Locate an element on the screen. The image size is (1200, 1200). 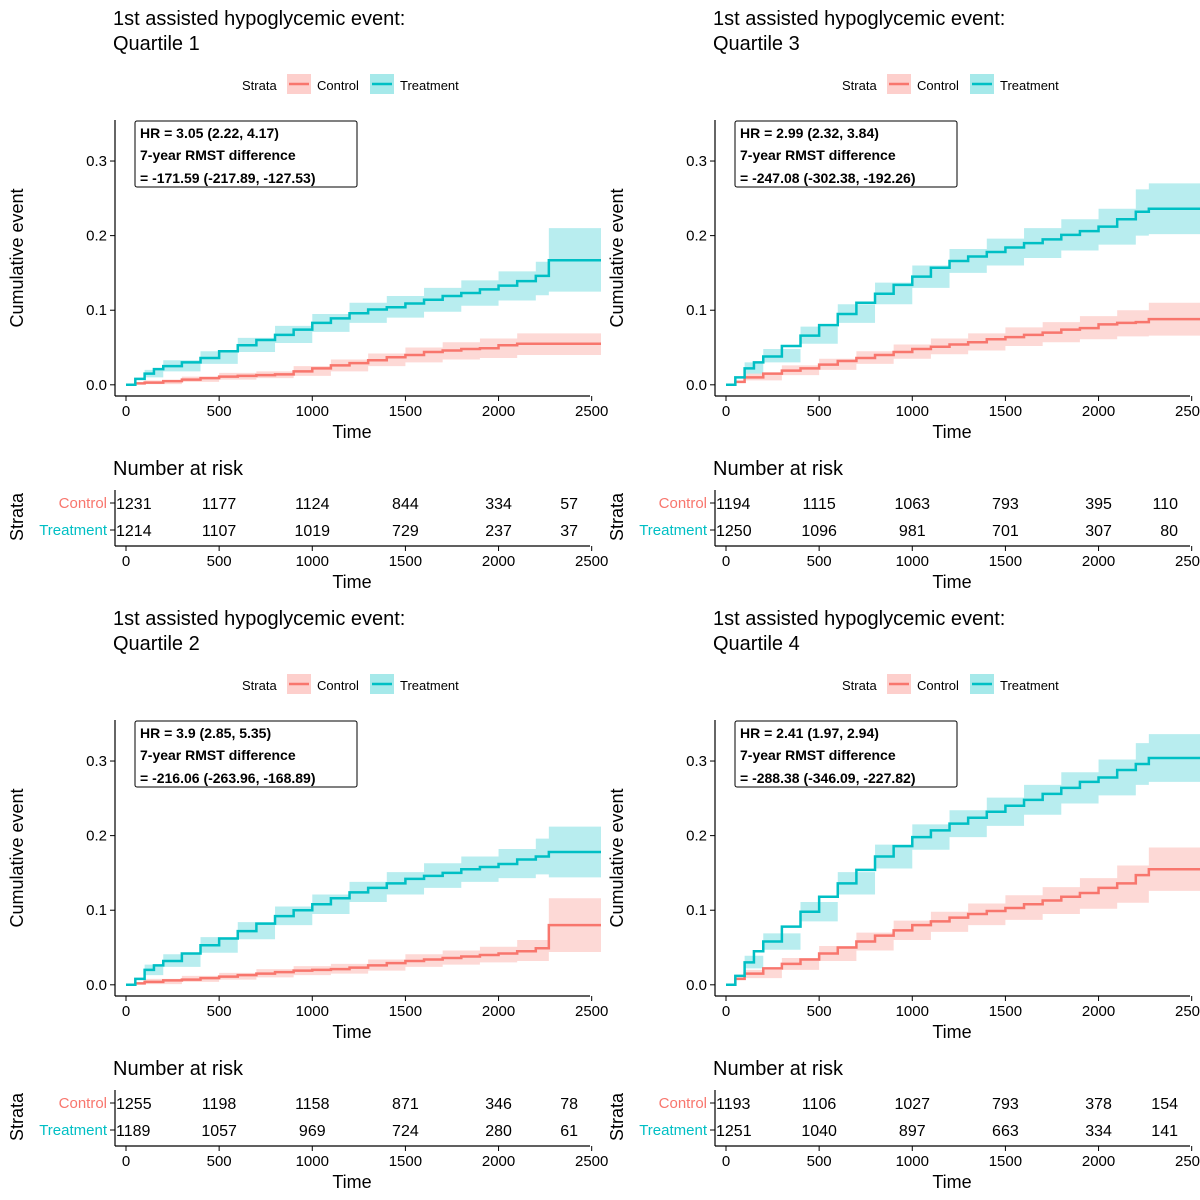
risk-row-label-control: Control is located at coordinates (83, 503).